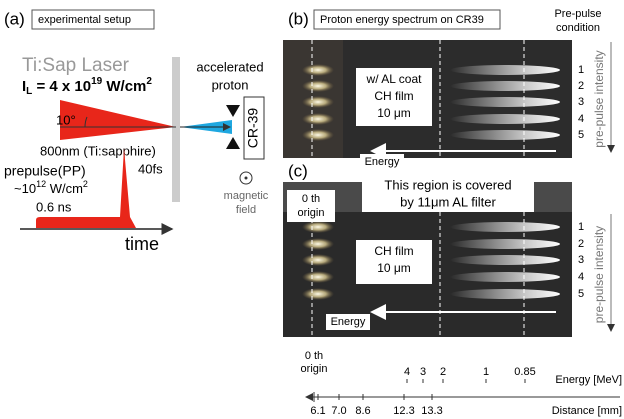 Image resolution: width=624 pixels, height=419 pixels. What do you see at coordinates (588, 380) in the screenshot?
I see `energy-title: Energy [MeV]` at bounding box center [588, 380].